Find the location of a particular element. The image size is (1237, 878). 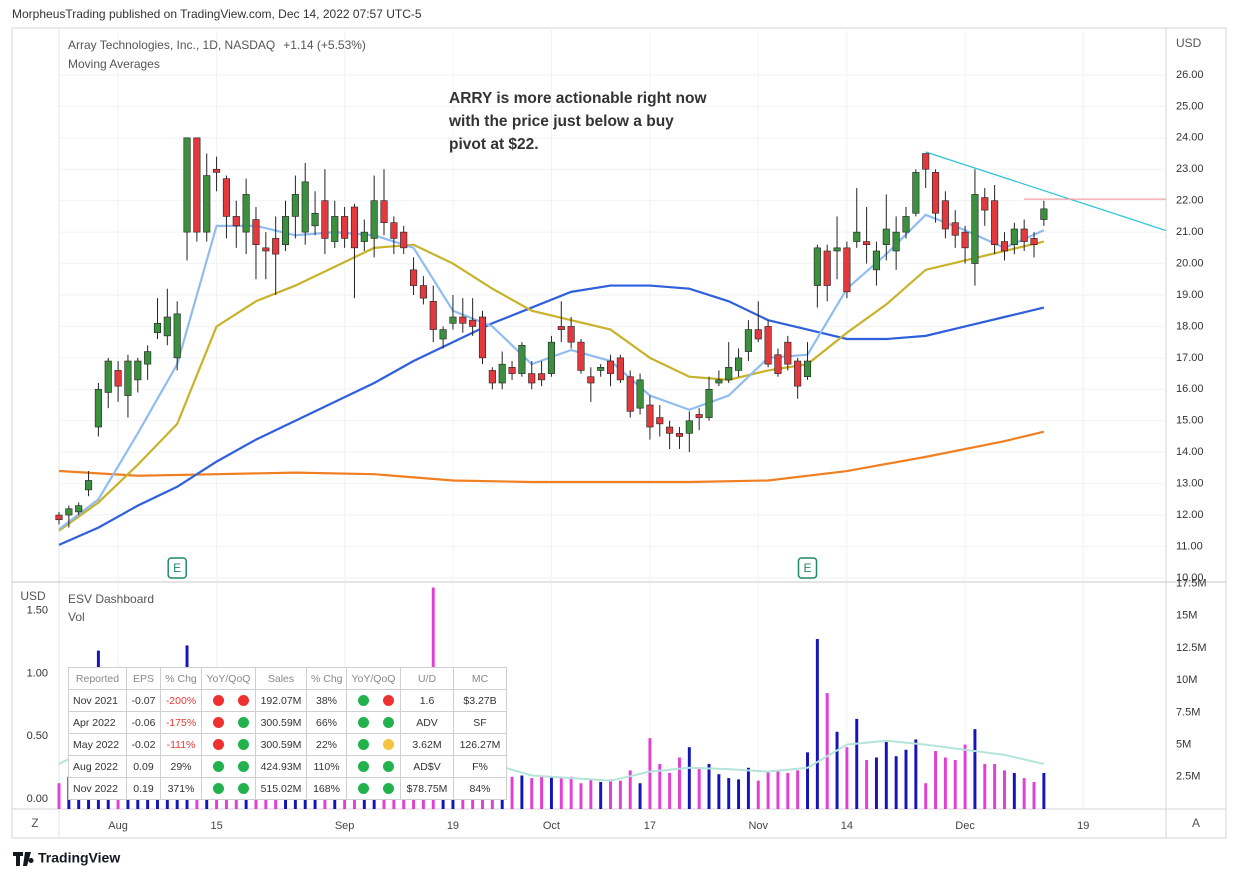

y-unit: USD is located at coordinates (1189, 43).